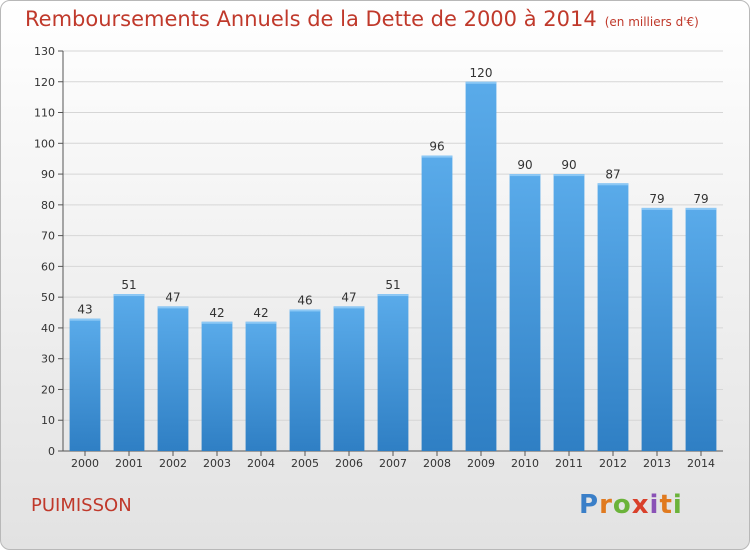  What do you see at coordinates (525, 313) in the screenshot?
I see `bar-2010` at bounding box center [525, 313].